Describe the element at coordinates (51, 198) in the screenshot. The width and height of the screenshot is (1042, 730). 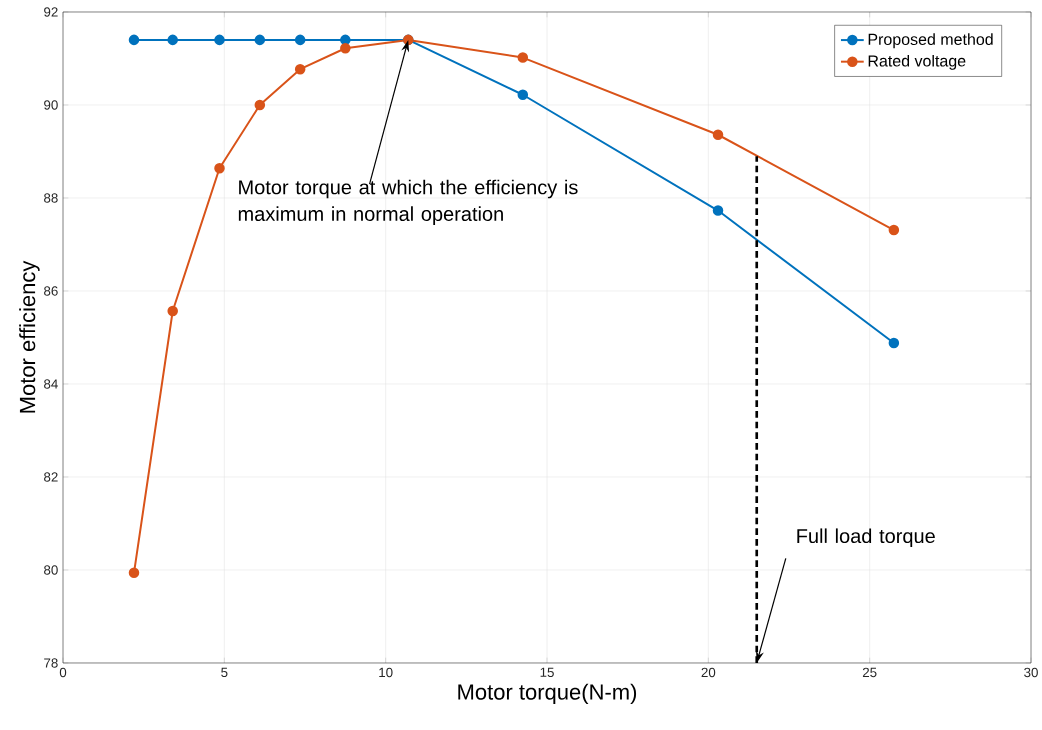
I see `y-tick-label: 88` at that location.